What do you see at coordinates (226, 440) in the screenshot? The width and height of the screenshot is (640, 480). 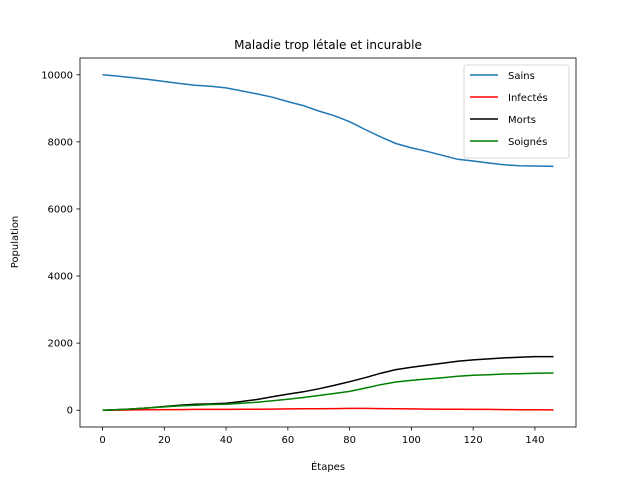 I see `x-tick-label: 40` at bounding box center [226, 440].